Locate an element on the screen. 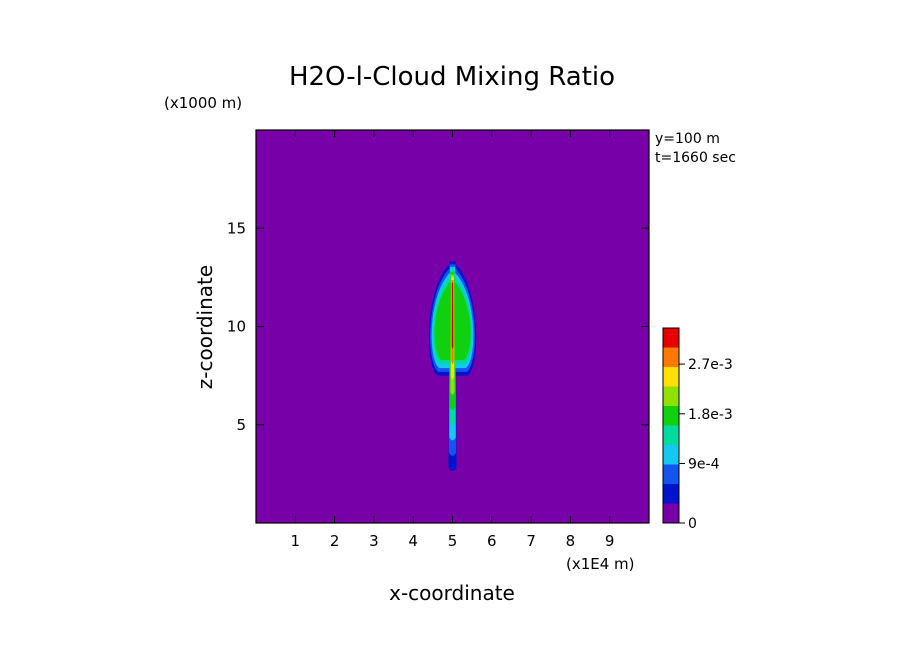 Image resolution: width=904 pixels, height=654 pixels. colorbar-tick-label: 9e-4 is located at coordinates (704, 465).